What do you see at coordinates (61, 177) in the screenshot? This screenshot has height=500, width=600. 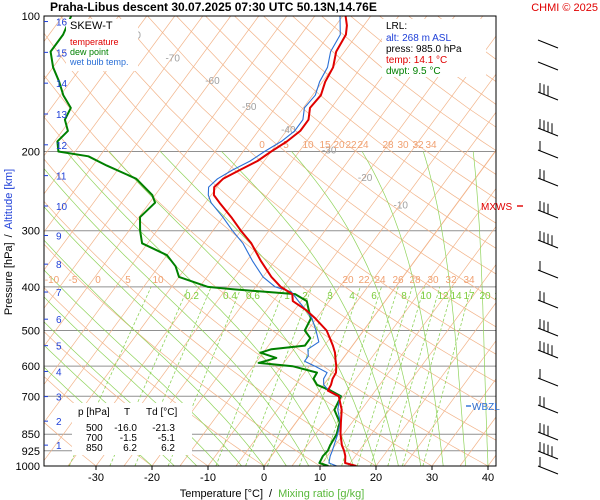 I see `altitude-tick-label: 11` at bounding box center [61, 177].